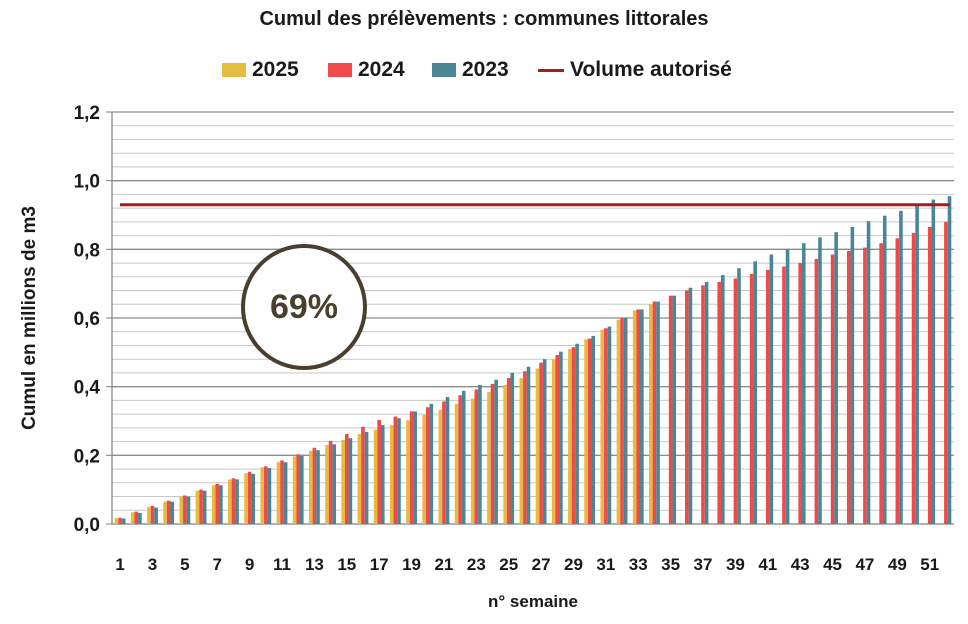  Describe the element at coordinates (184, 564) in the screenshot. I see `x-tick-label: 5` at that location.